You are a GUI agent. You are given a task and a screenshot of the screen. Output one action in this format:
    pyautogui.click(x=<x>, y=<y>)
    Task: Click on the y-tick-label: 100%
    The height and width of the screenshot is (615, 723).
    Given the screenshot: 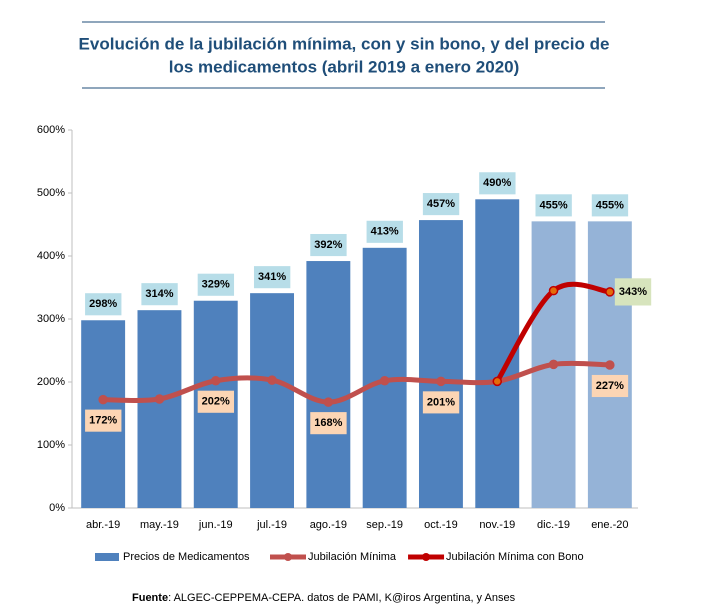 What is the action you would take?
    pyautogui.click(x=51, y=445)
    